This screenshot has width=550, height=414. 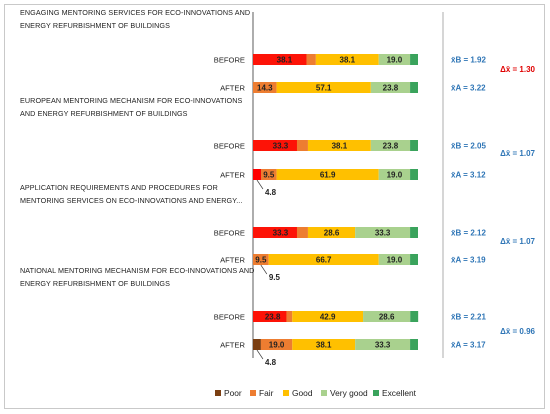 I want to click on data-label: 66.7, so click(x=324, y=260).